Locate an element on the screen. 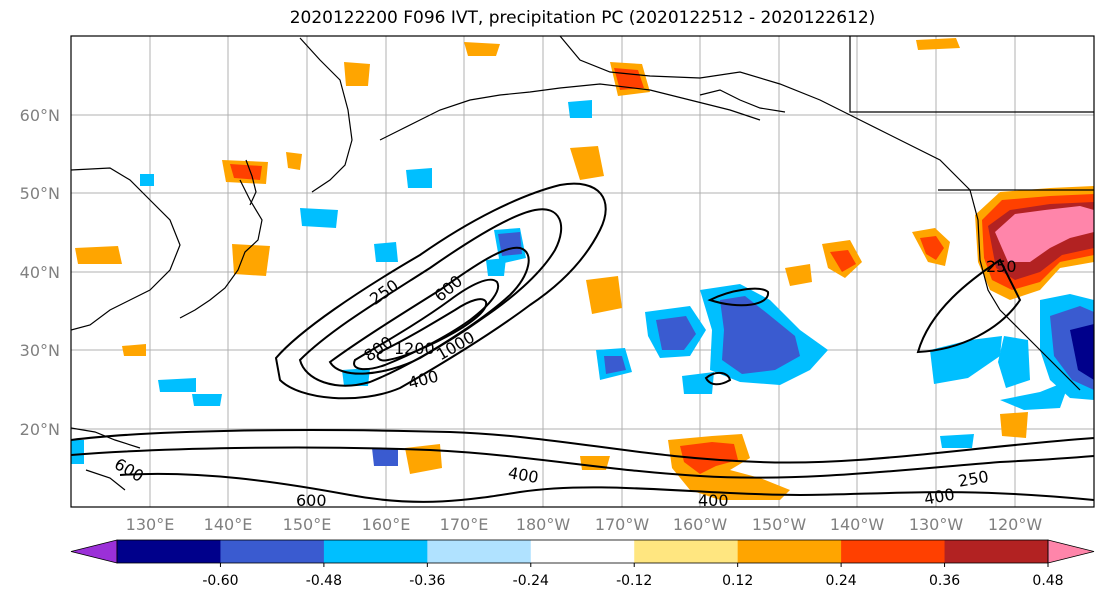 The image size is (1105, 601). lon-label: 170°W is located at coordinates (622, 524).